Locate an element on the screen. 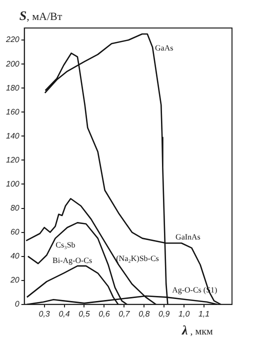 The height and width of the screenshot is (349, 260). x-tick-label: 0,8 is located at coordinates (144, 313).